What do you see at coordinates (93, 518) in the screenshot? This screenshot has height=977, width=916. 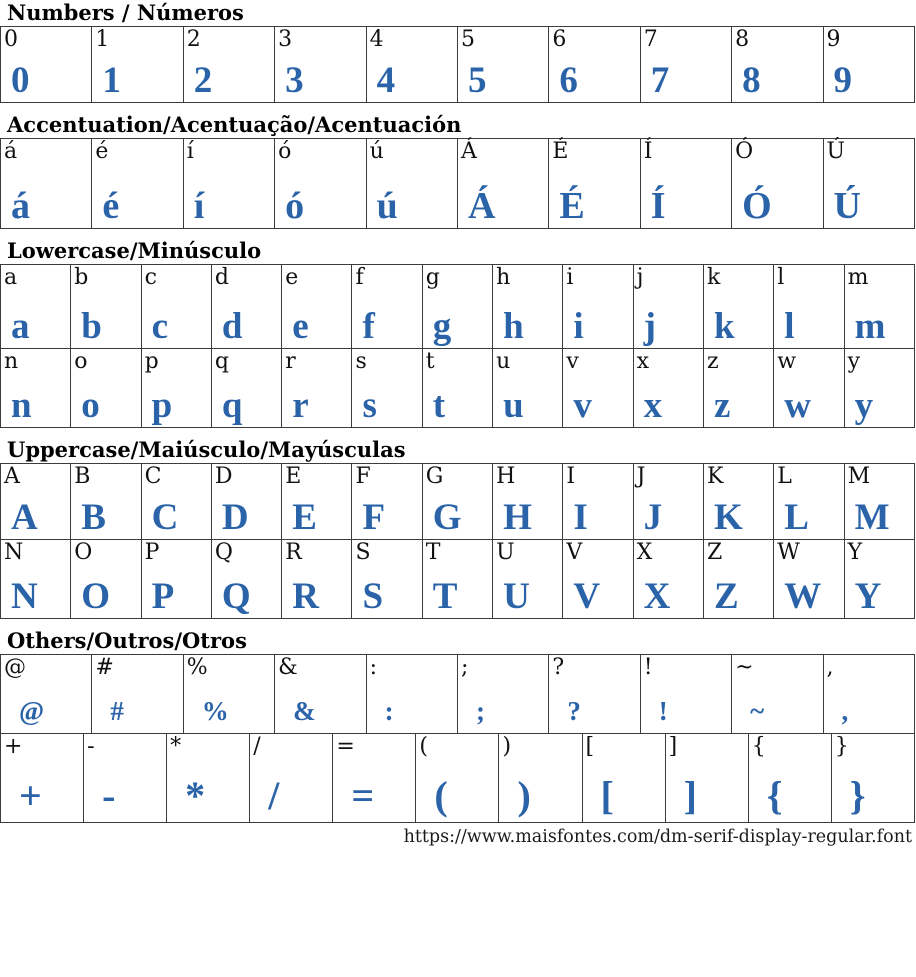 I see `glyph-sample: B` at bounding box center [93, 518].